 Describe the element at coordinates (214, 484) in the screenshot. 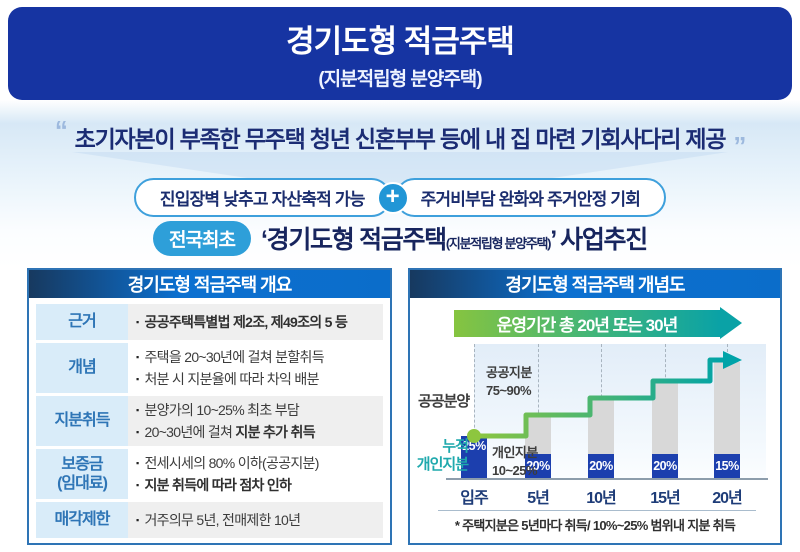

I see `row-value: ▪ 지분 취득에 따라 점차 인하` at that location.